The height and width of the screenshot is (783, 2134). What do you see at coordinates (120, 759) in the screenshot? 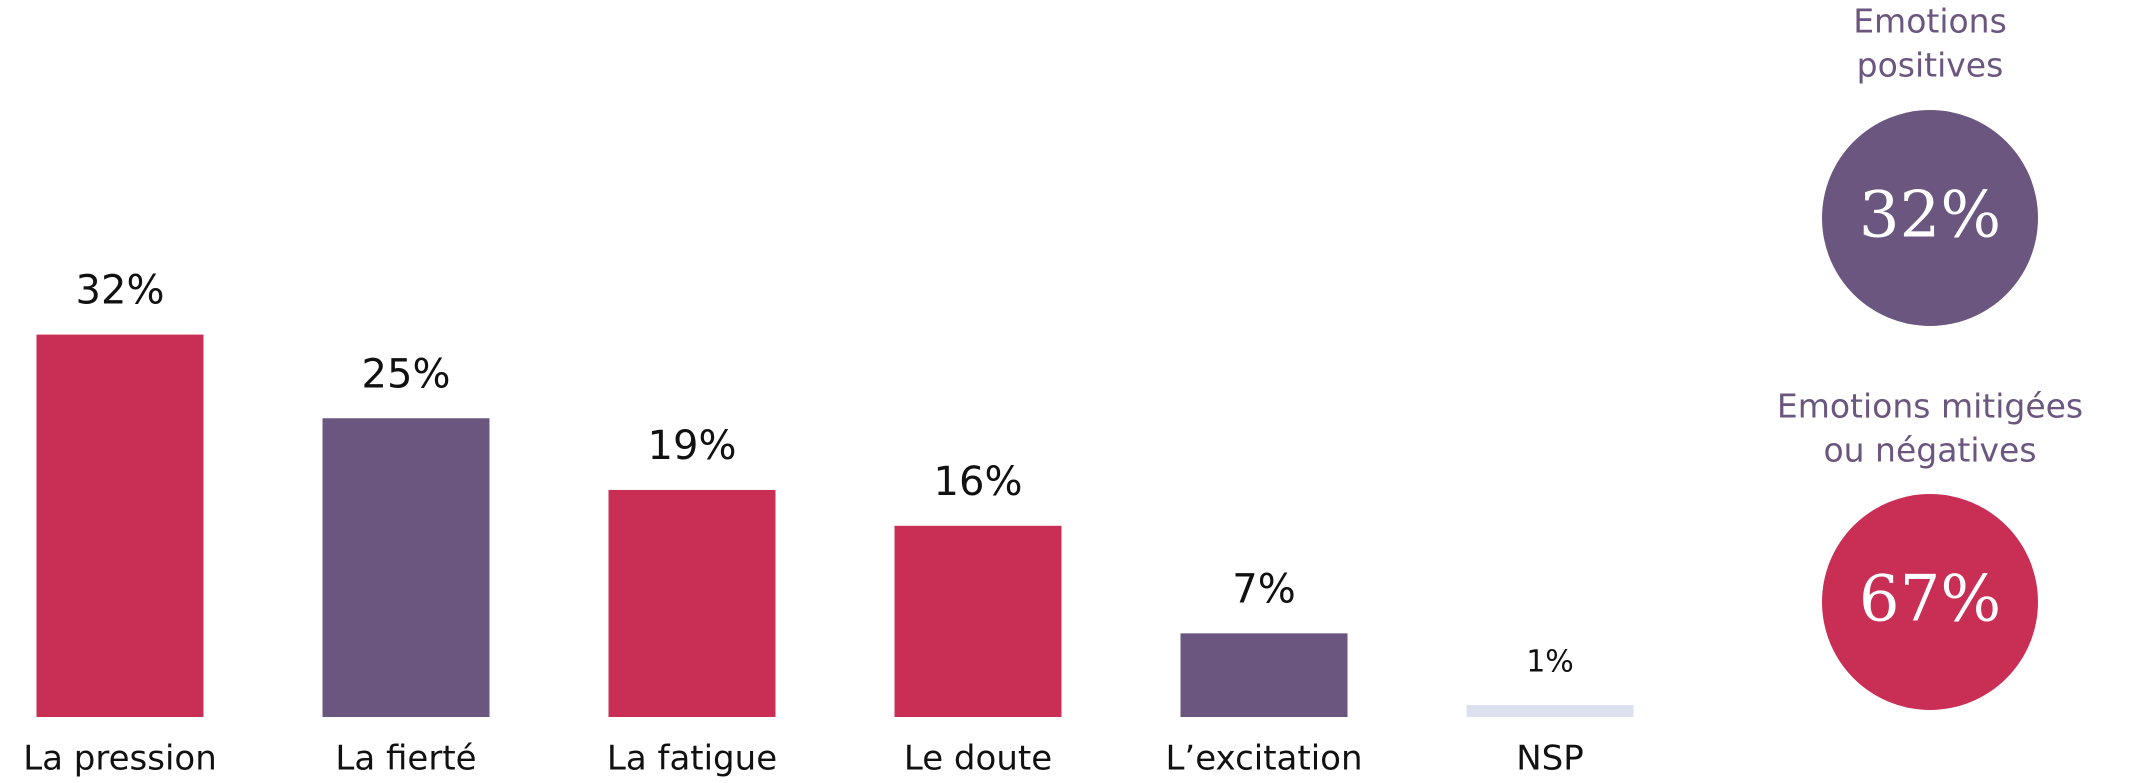
I see `x-tick-label: La pression` at bounding box center [120, 759].